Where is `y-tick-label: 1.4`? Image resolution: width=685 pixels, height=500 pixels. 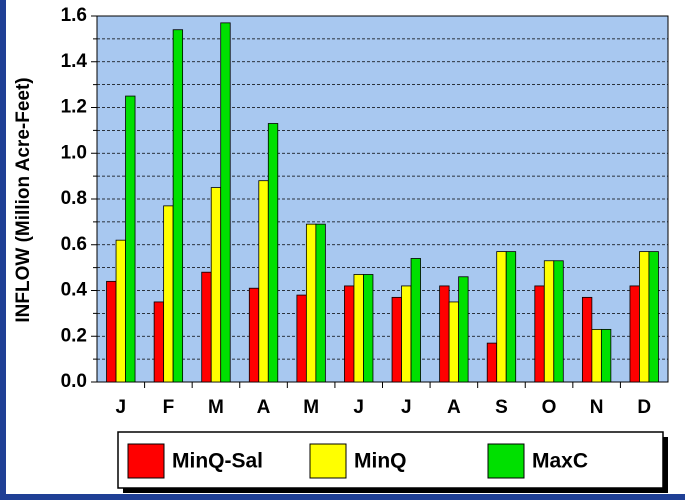
y-tick-label: 1.4 is located at coordinates (74, 61).